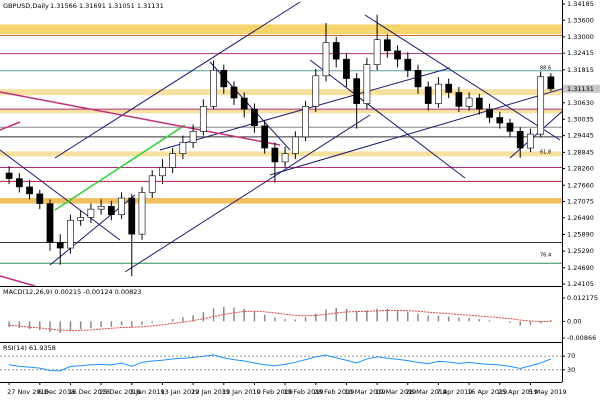  Describe the element at coordinates (545, 255) in the screenshot. I see `fib-label: 76.4` at that location.